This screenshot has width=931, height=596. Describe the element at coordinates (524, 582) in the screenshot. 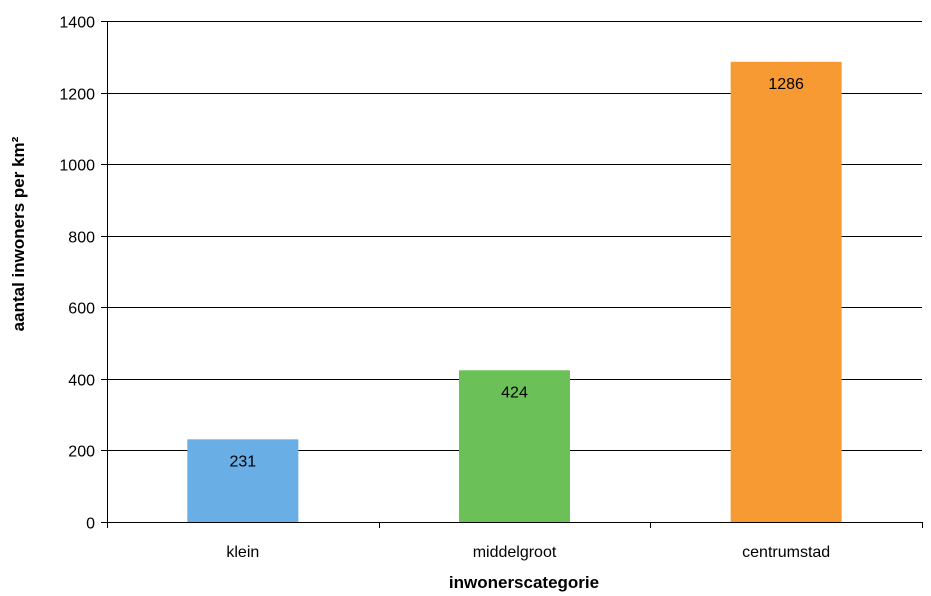

I see `x-axis-title: inwonerscategorie` at that location.